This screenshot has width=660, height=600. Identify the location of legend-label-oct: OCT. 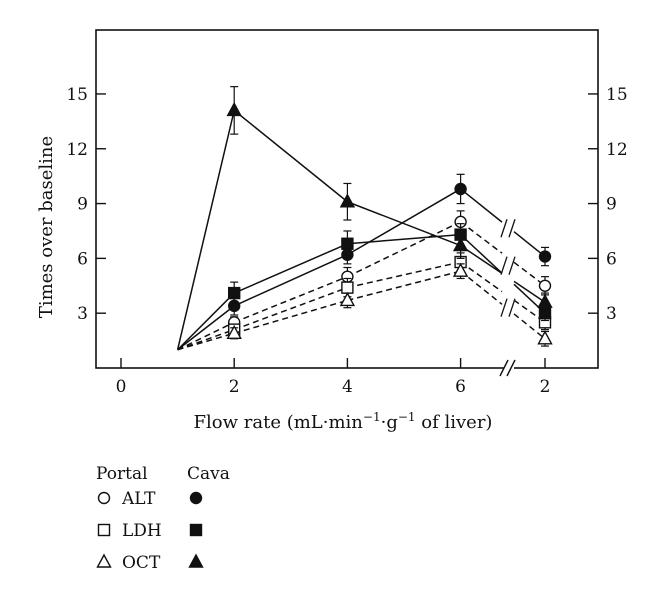
(141, 563).